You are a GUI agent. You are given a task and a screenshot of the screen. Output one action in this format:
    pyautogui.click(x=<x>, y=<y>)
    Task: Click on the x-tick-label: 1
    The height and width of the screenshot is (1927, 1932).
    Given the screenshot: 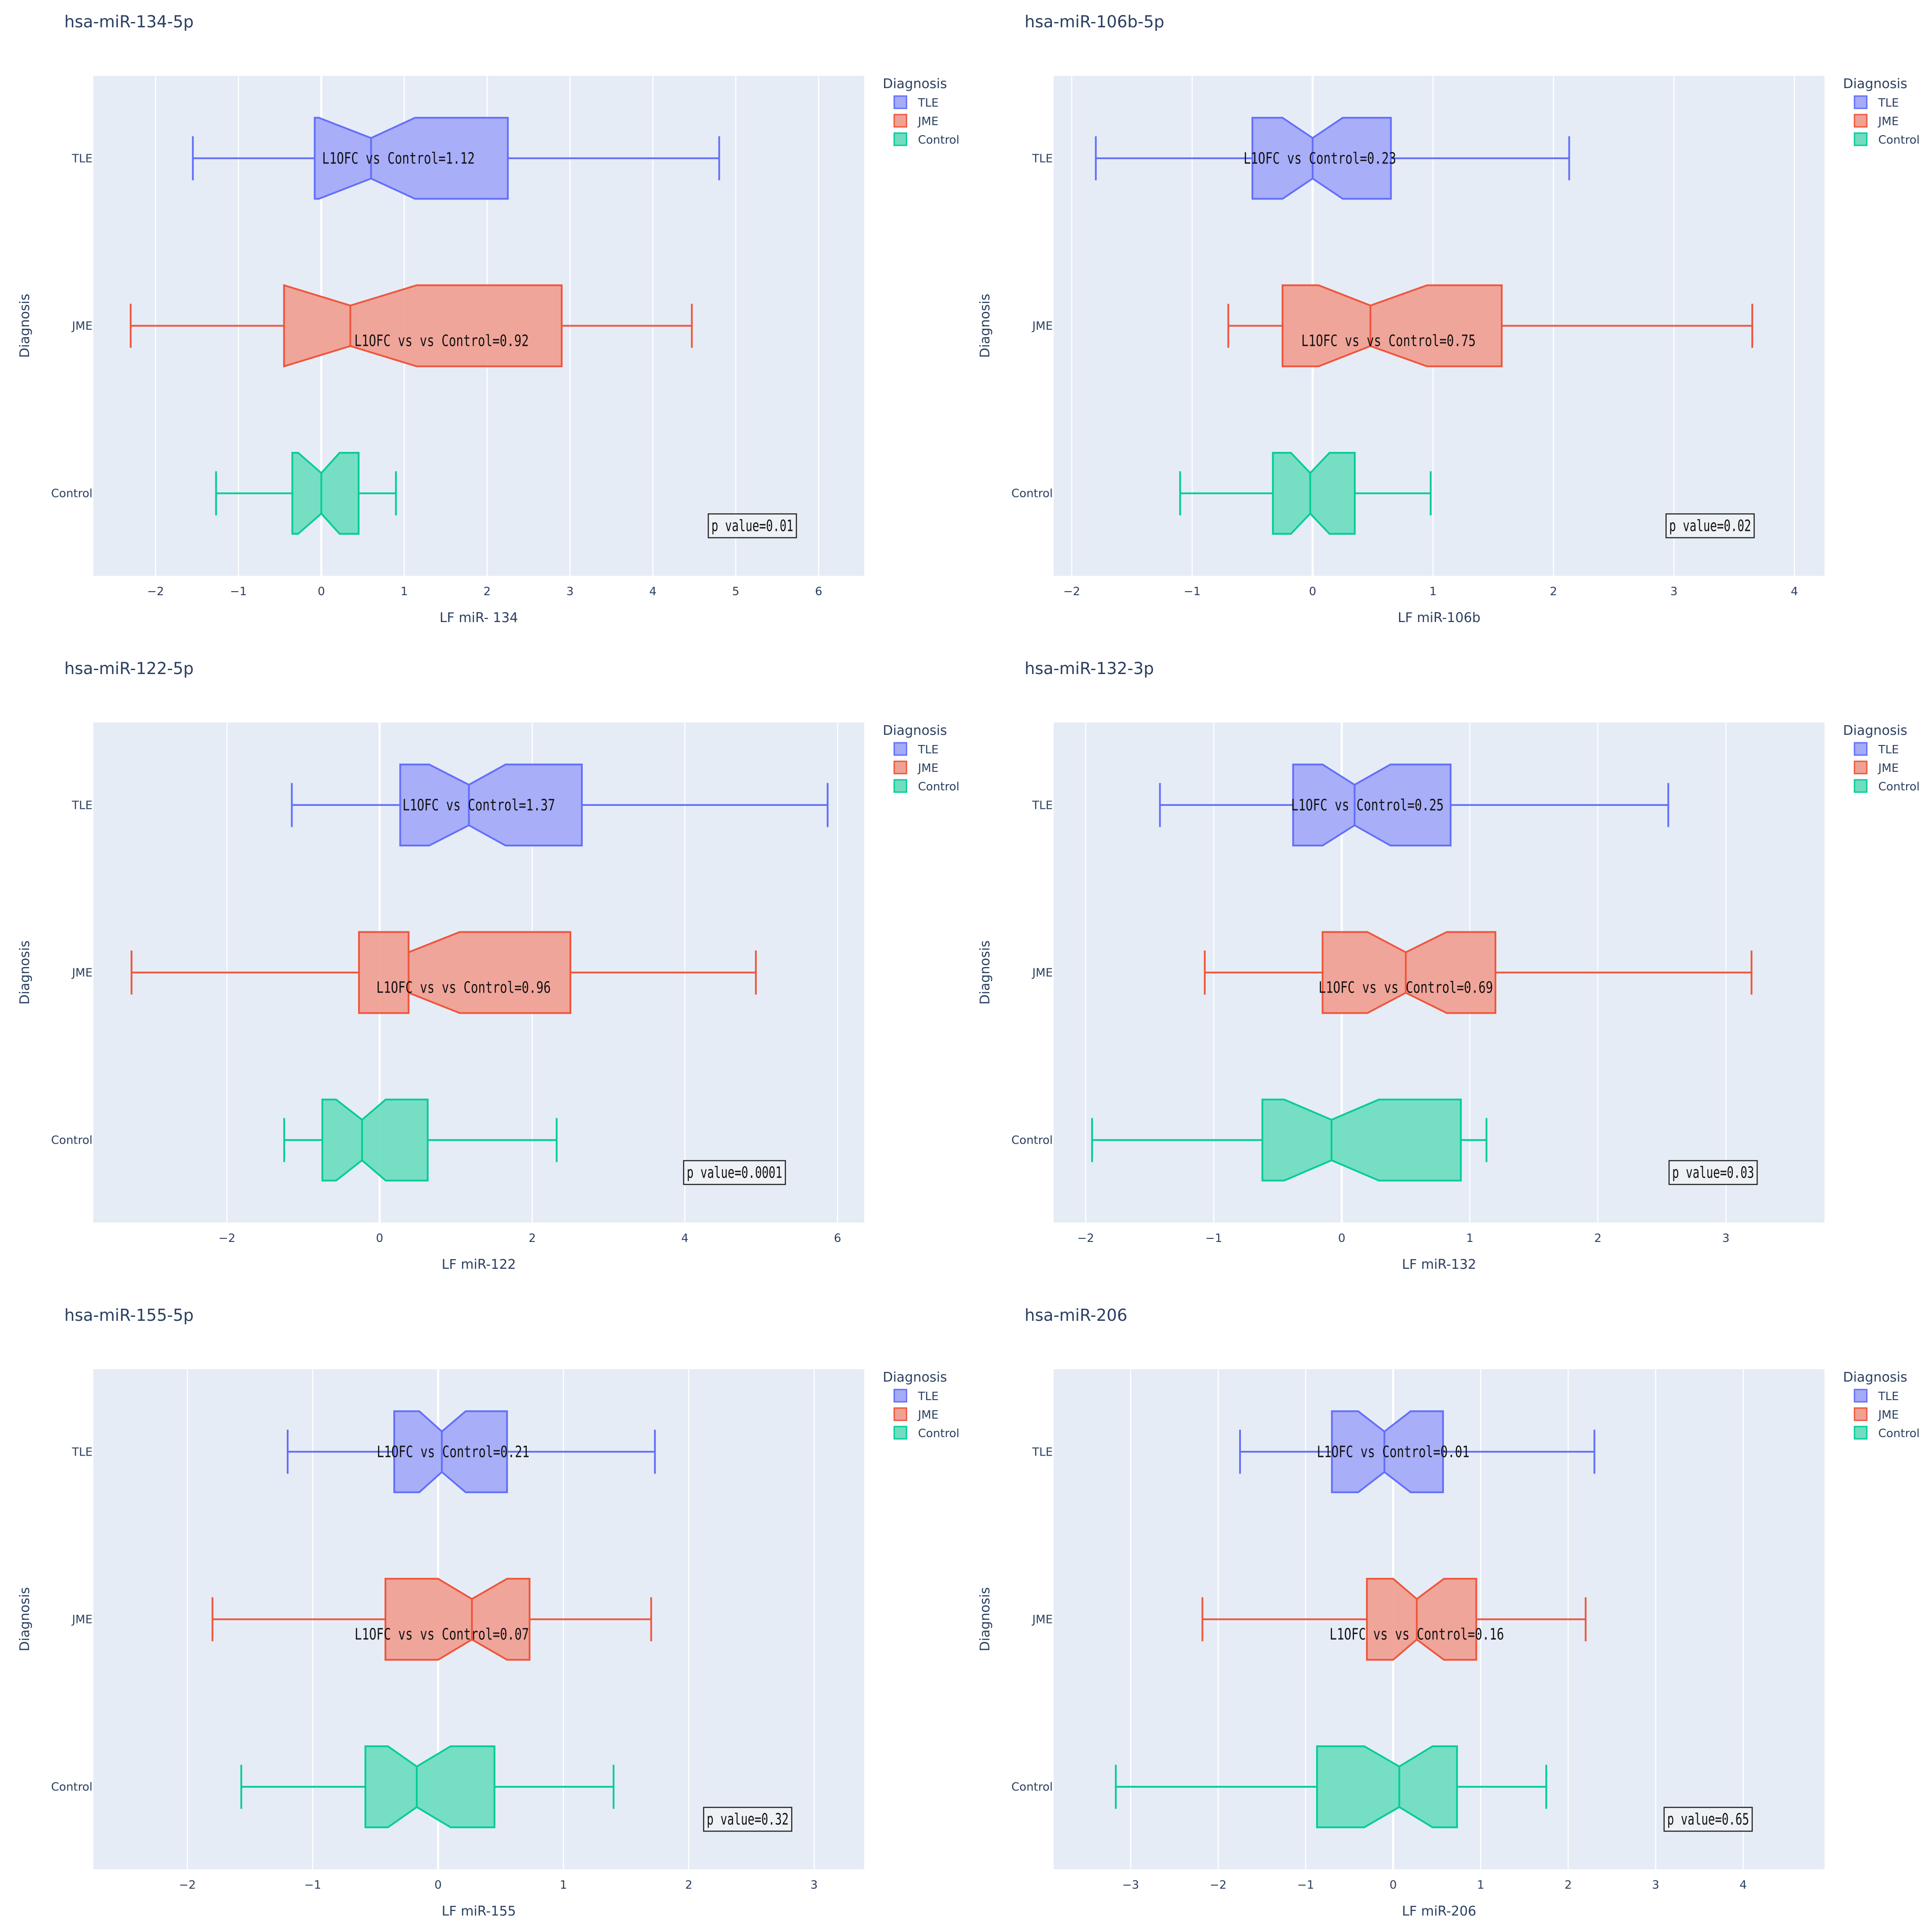 What is the action you would take?
    pyautogui.click(x=1481, y=1885)
    